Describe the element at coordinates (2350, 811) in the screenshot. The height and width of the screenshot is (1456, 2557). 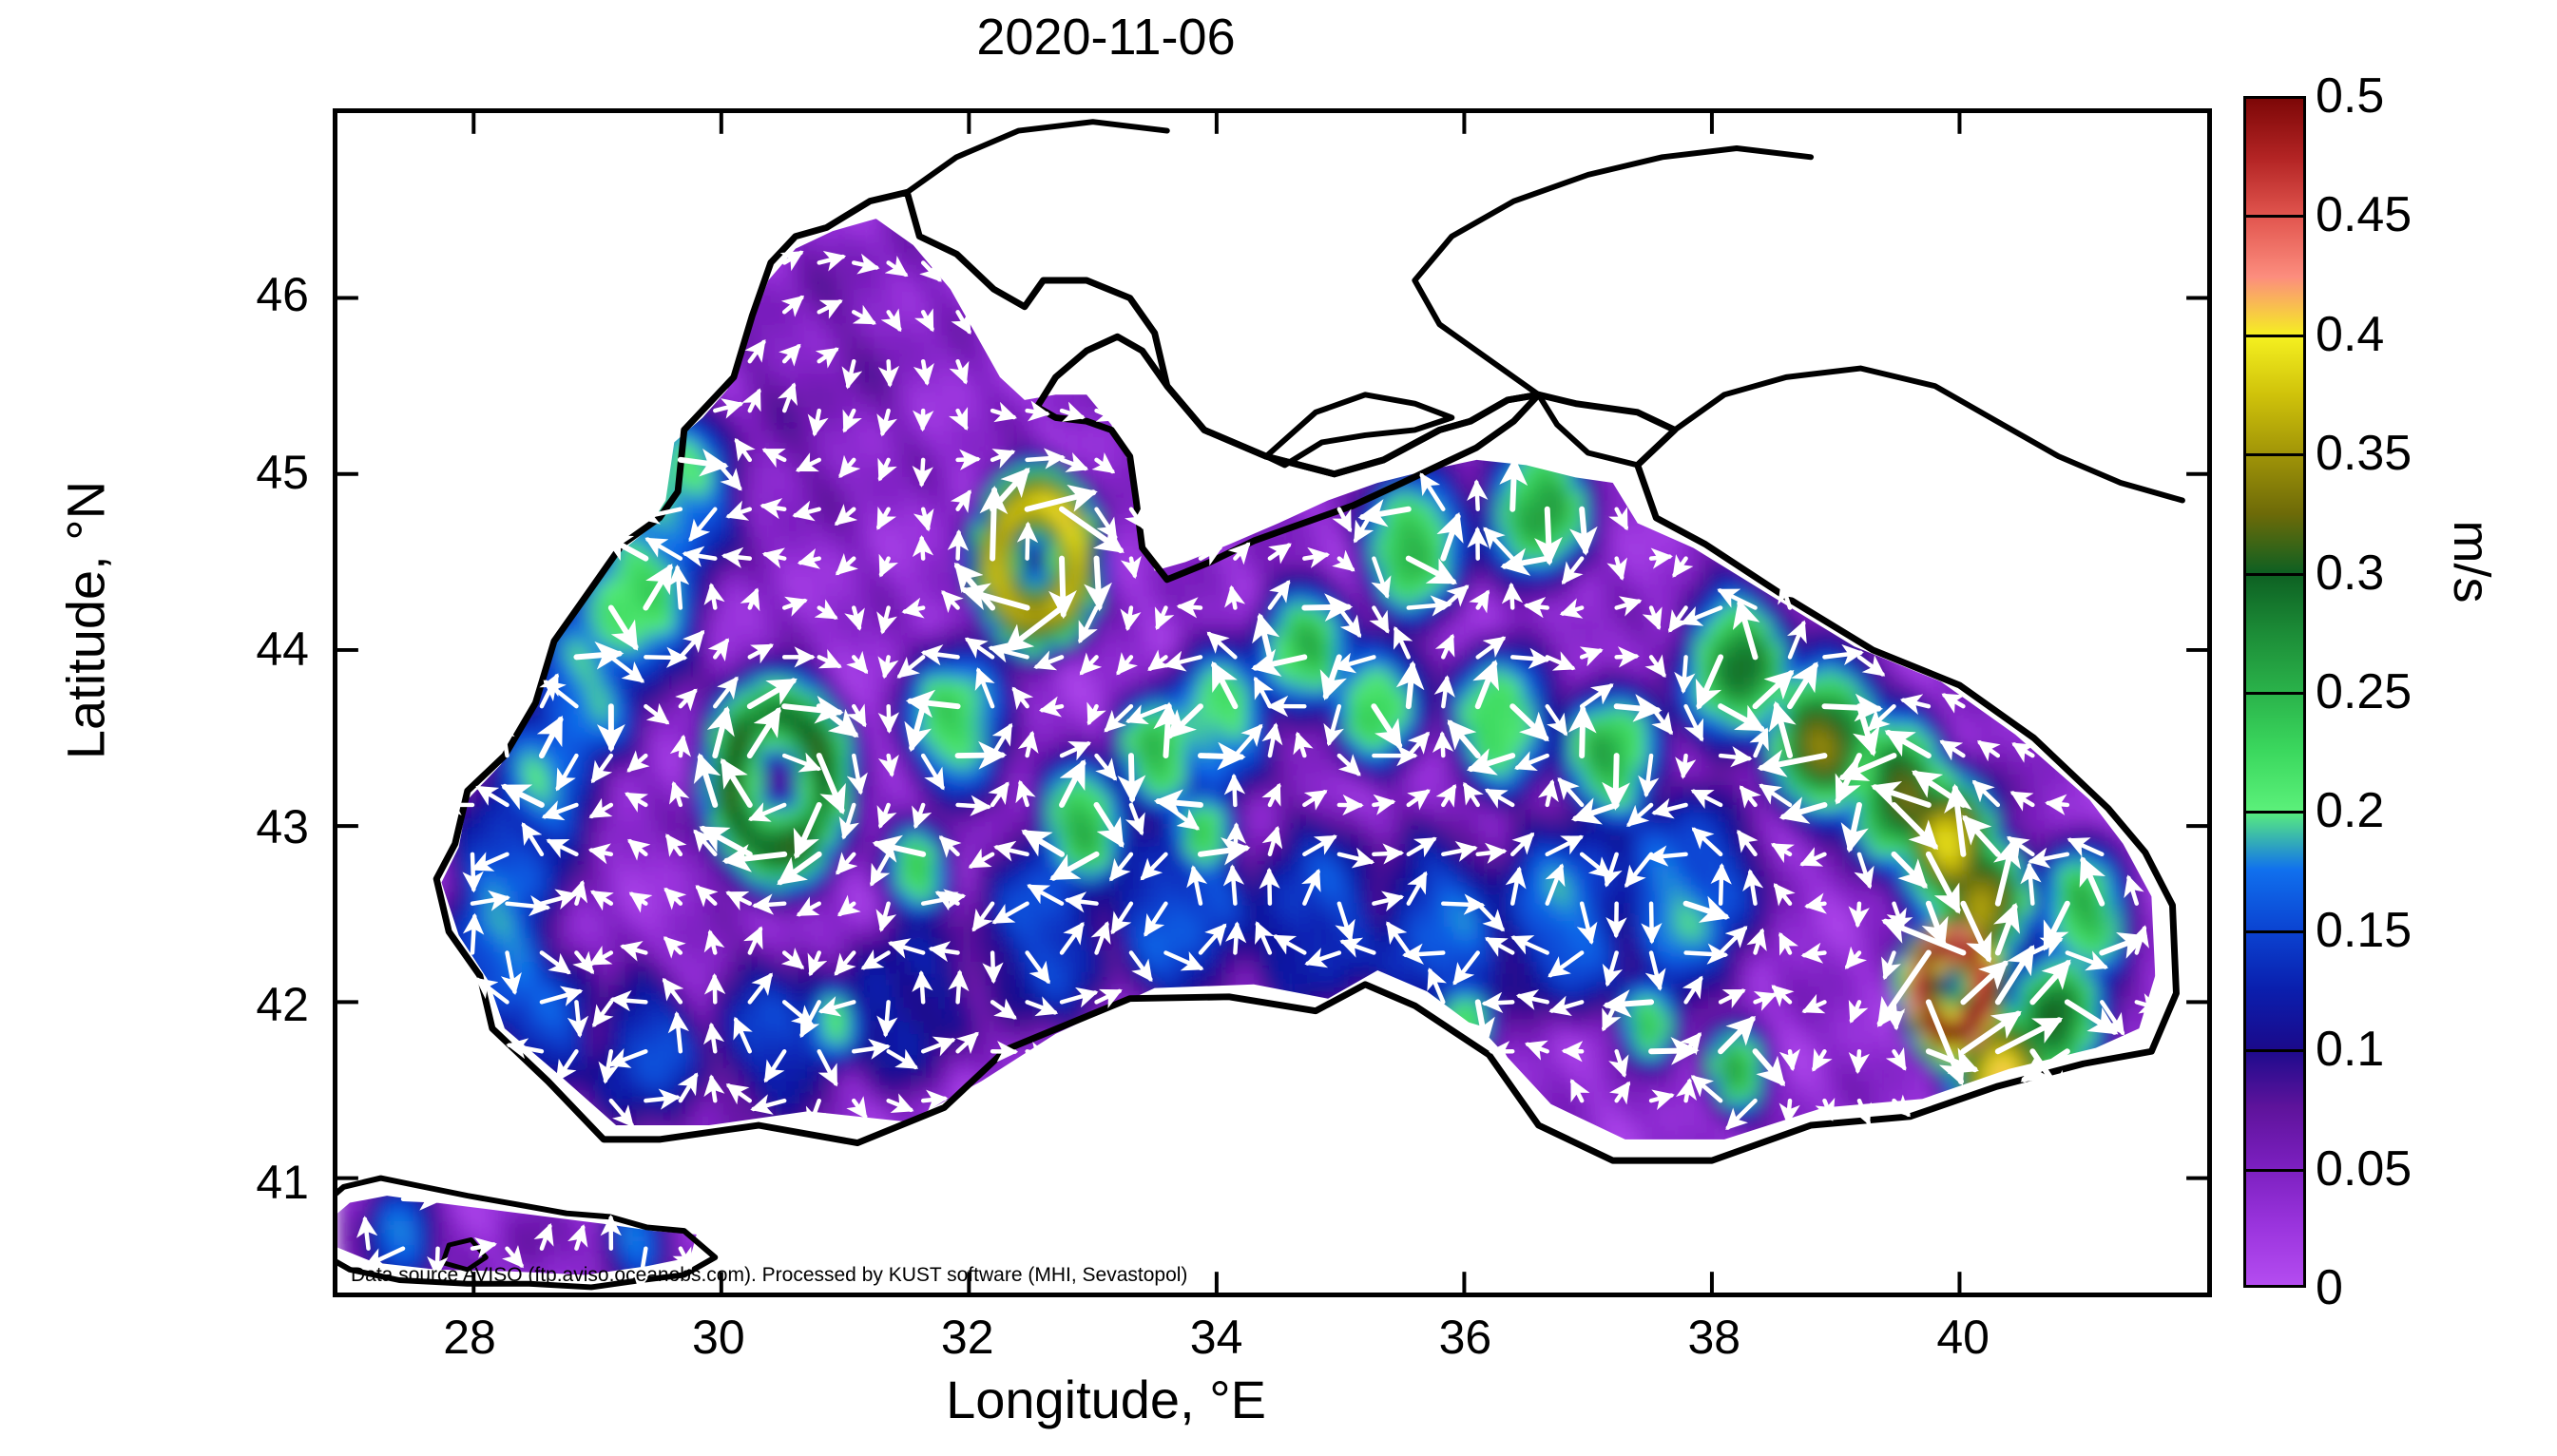
I see `colorbar-tick-label: 0.2` at that location.